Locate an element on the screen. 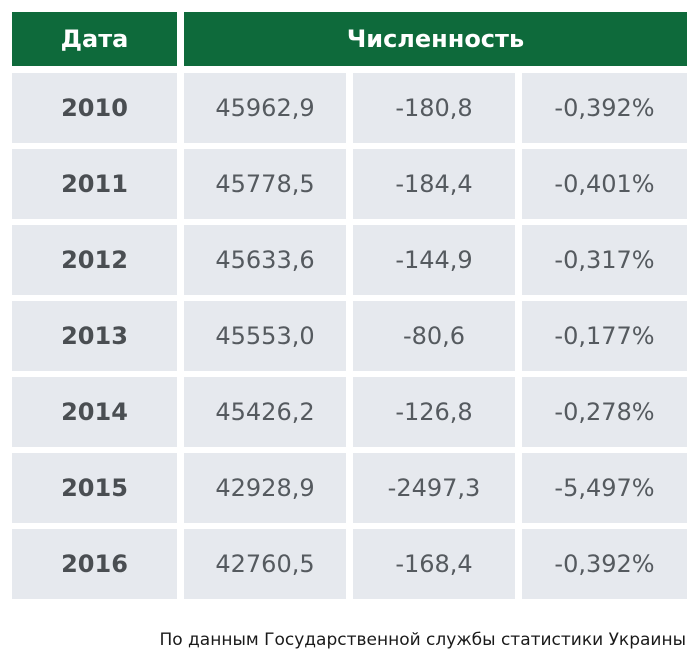 The width and height of the screenshot is (700, 658). cell-year: 2012 is located at coordinates (94, 260).